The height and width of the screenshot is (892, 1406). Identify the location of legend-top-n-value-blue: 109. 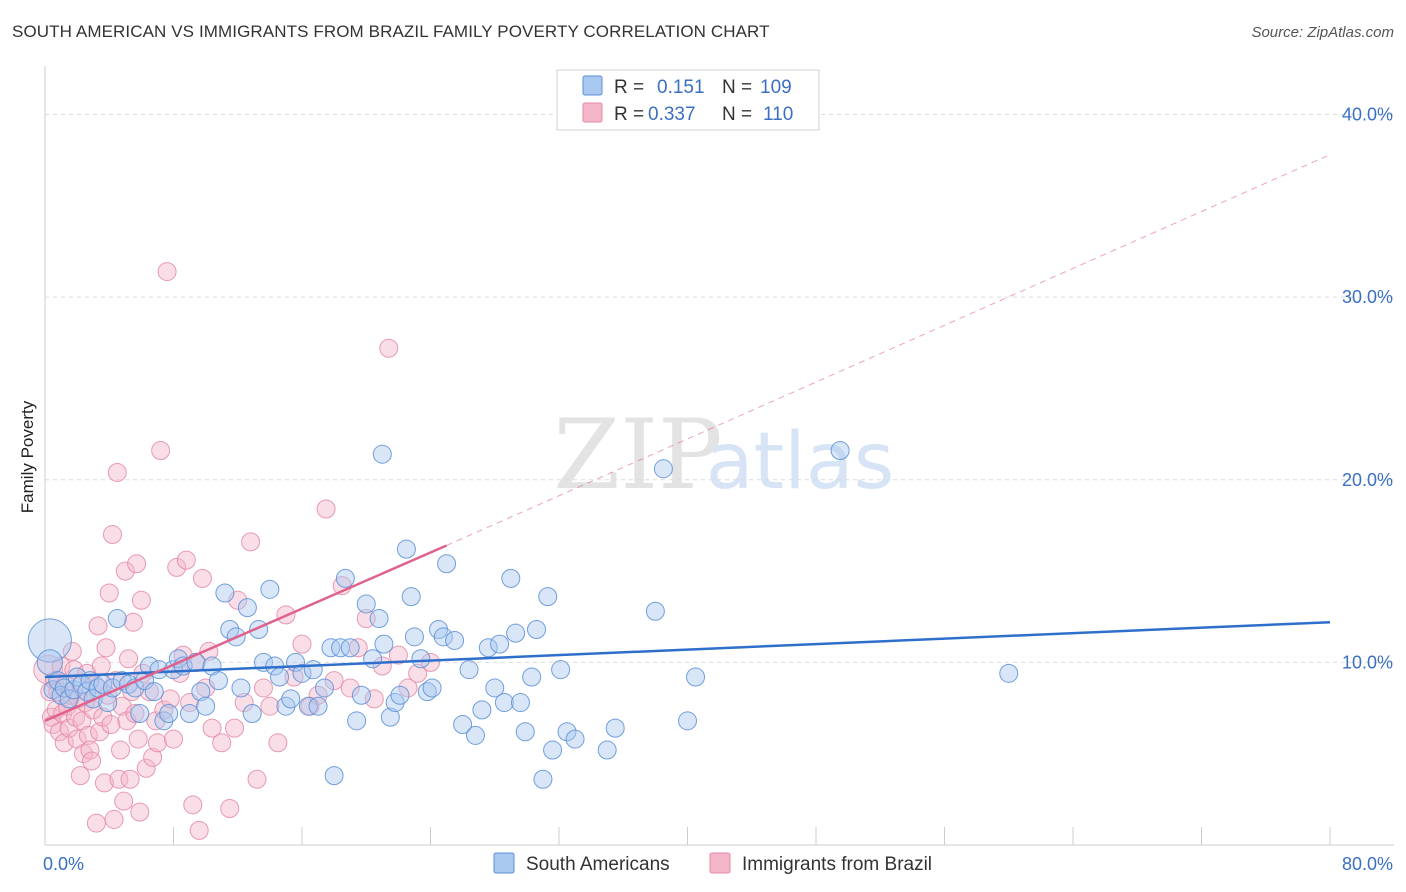
(776, 87).